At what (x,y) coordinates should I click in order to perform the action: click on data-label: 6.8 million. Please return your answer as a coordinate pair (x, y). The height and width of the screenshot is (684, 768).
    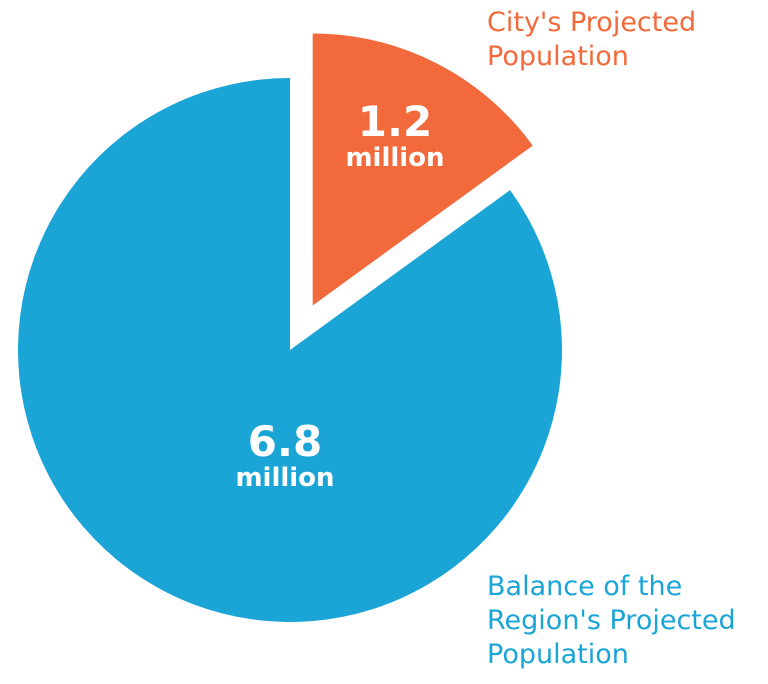
    Looking at the image, I should click on (285, 455).